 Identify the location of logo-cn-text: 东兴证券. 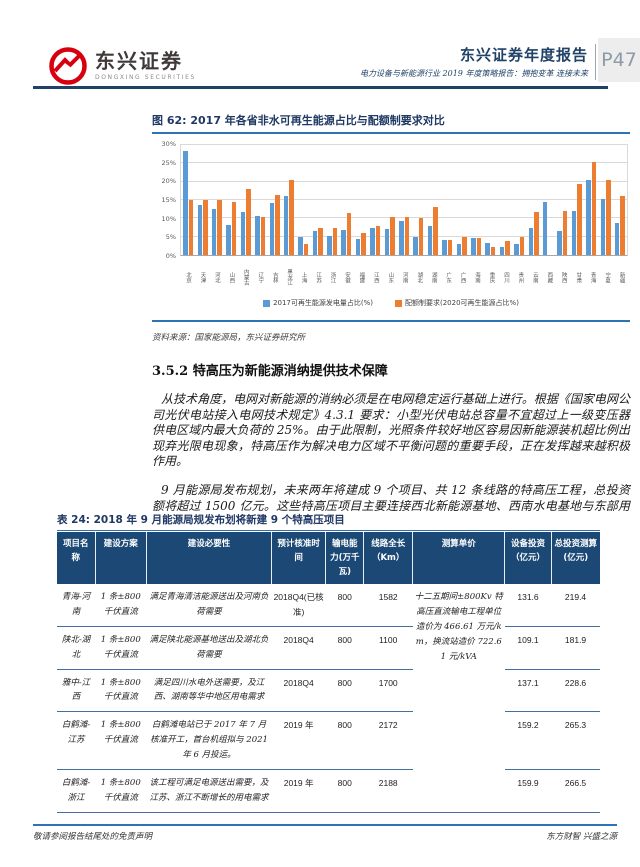
(139, 61).